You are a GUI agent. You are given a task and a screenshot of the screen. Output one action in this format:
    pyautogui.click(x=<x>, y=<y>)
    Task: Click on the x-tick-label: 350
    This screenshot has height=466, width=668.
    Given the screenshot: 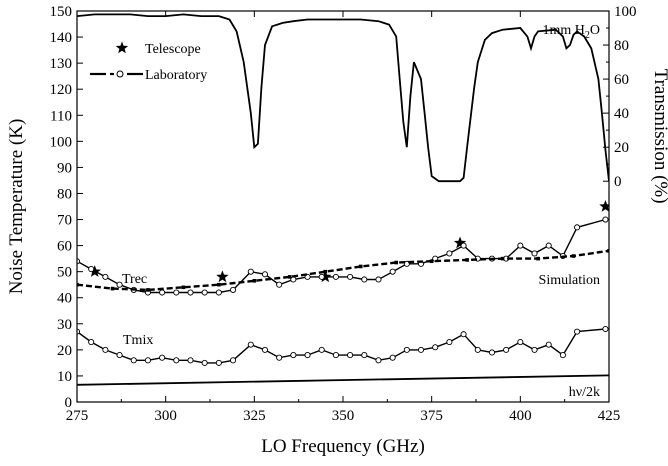 What is the action you would take?
    pyautogui.click(x=343, y=416)
    